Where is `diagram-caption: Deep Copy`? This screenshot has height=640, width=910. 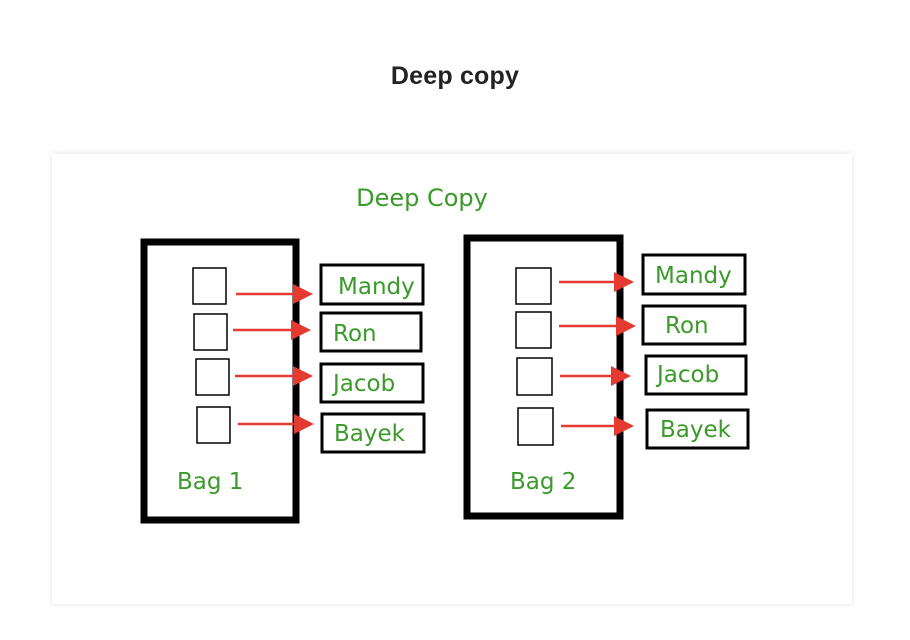
diagram-caption: Deep Copy is located at coordinates (422, 198).